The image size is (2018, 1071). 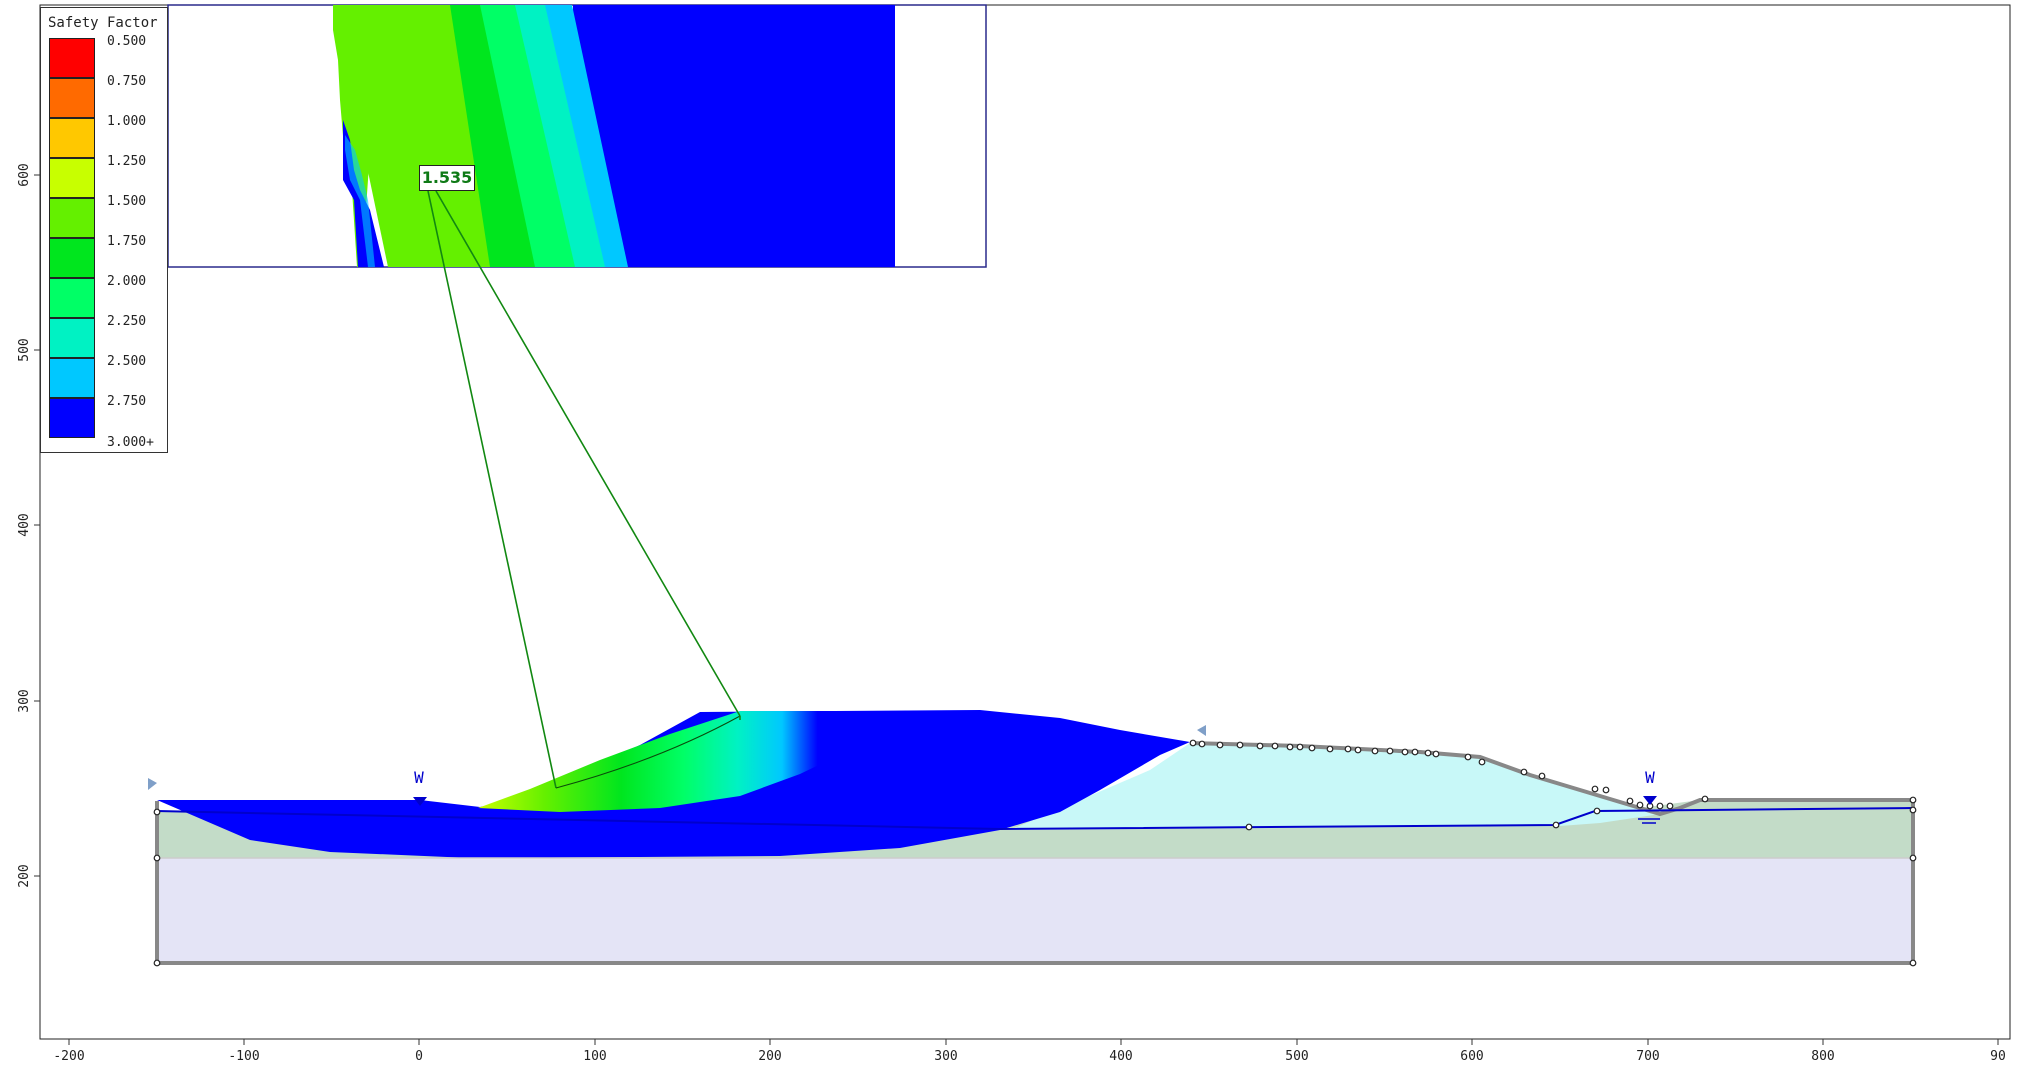 What do you see at coordinates (127, 241) in the screenshot?
I see `legend-label: 1.750` at bounding box center [127, 241].